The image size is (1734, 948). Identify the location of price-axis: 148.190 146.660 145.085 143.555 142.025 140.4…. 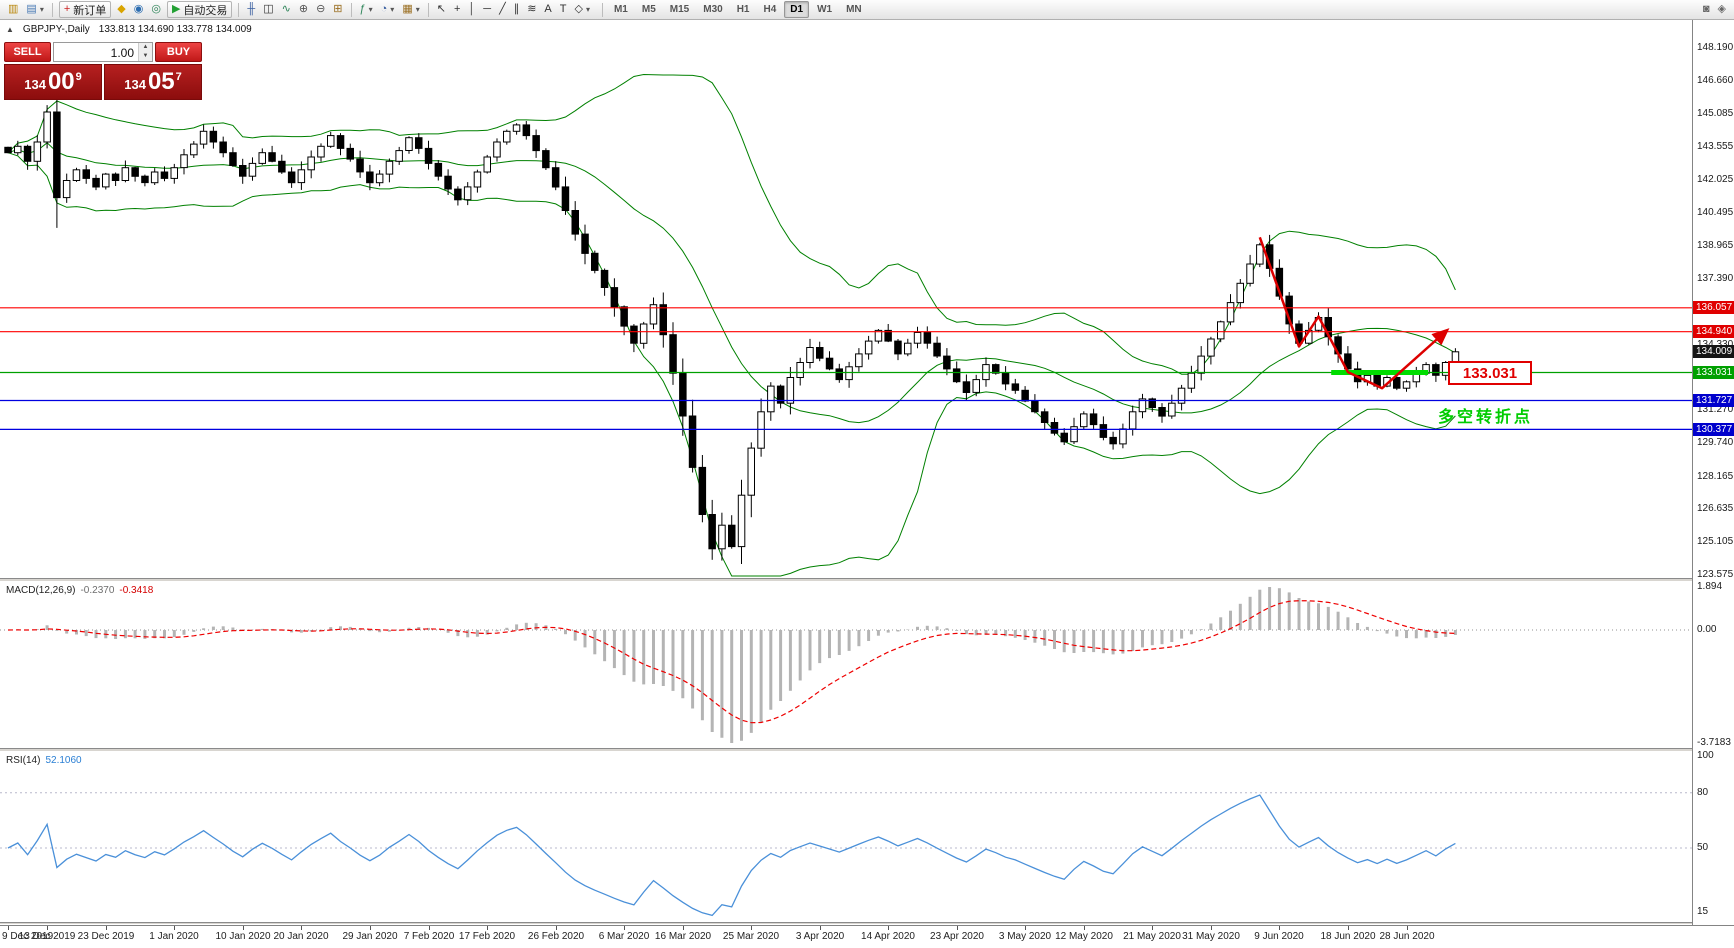
(1713, 472).